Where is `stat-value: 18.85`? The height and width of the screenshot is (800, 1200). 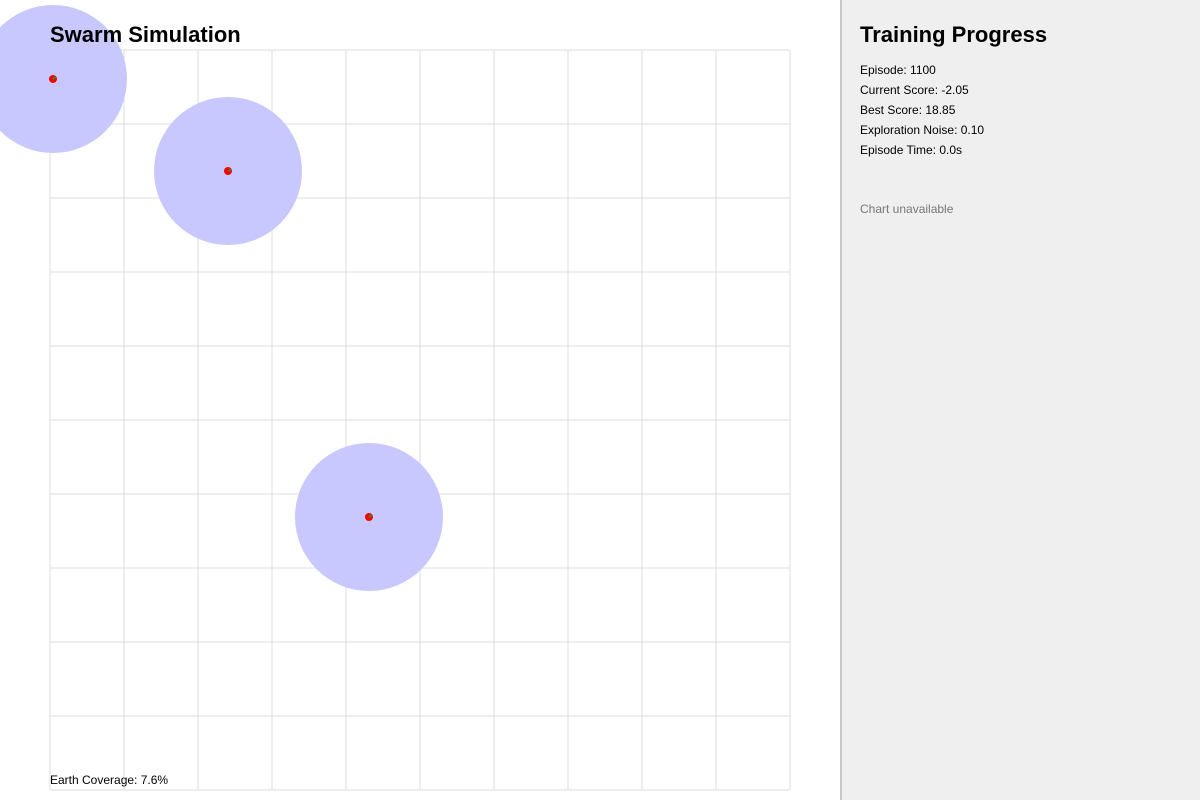
stat-value: 18.85 is located at coordinates (940, 110).